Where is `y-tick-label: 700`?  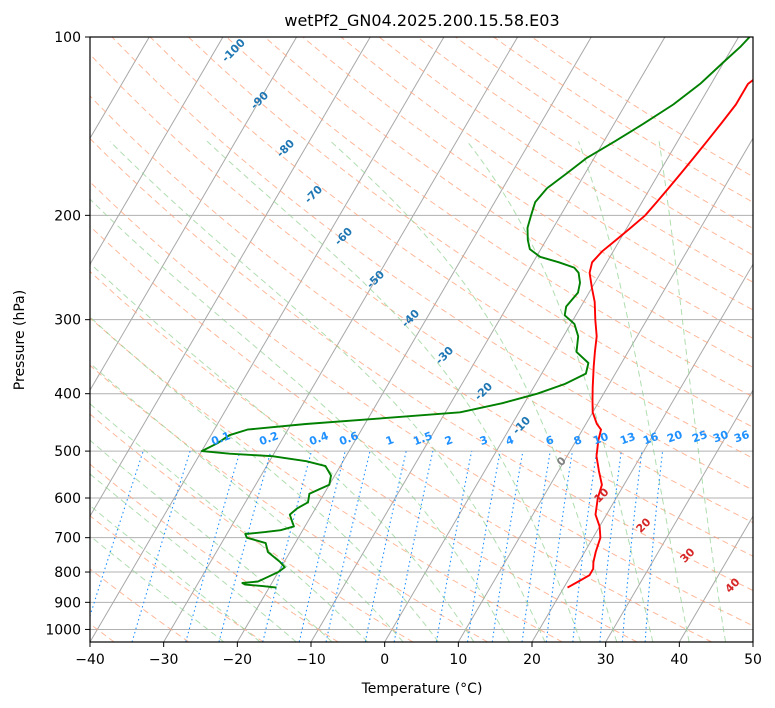 y-tick-label: 700 is located at coordinates (67, 539).